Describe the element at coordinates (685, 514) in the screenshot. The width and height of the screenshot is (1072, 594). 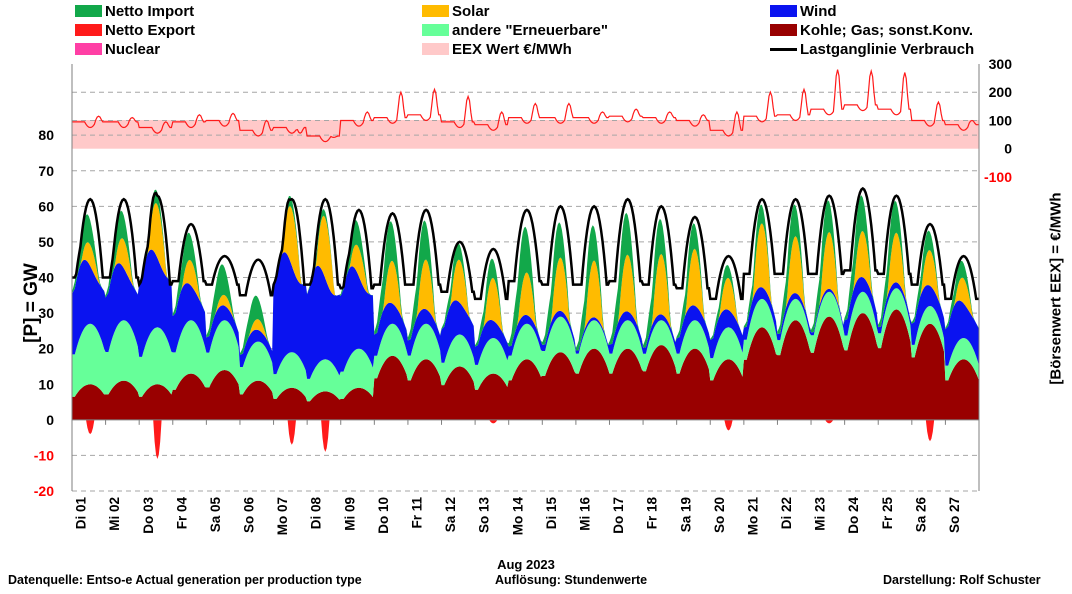
I see `x-tick-label: Sa 19` at that location.